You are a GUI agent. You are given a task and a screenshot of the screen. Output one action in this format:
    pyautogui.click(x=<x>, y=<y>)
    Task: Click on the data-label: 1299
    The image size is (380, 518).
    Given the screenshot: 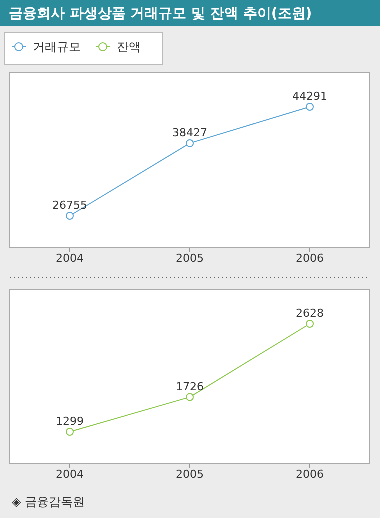 What is the action you would take?
    pyautogui.click(x=70, y=421)
    